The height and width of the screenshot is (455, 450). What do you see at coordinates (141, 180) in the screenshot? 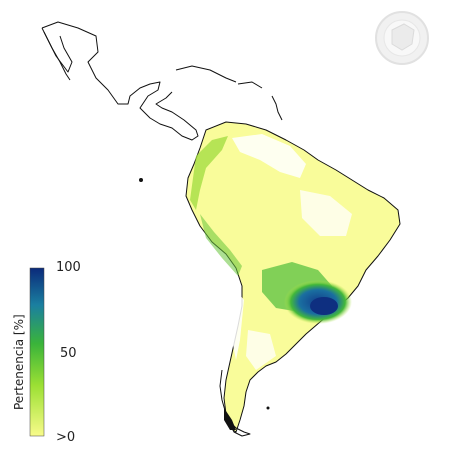
I see `galapagos-islands` at bounding box center [141, 180].